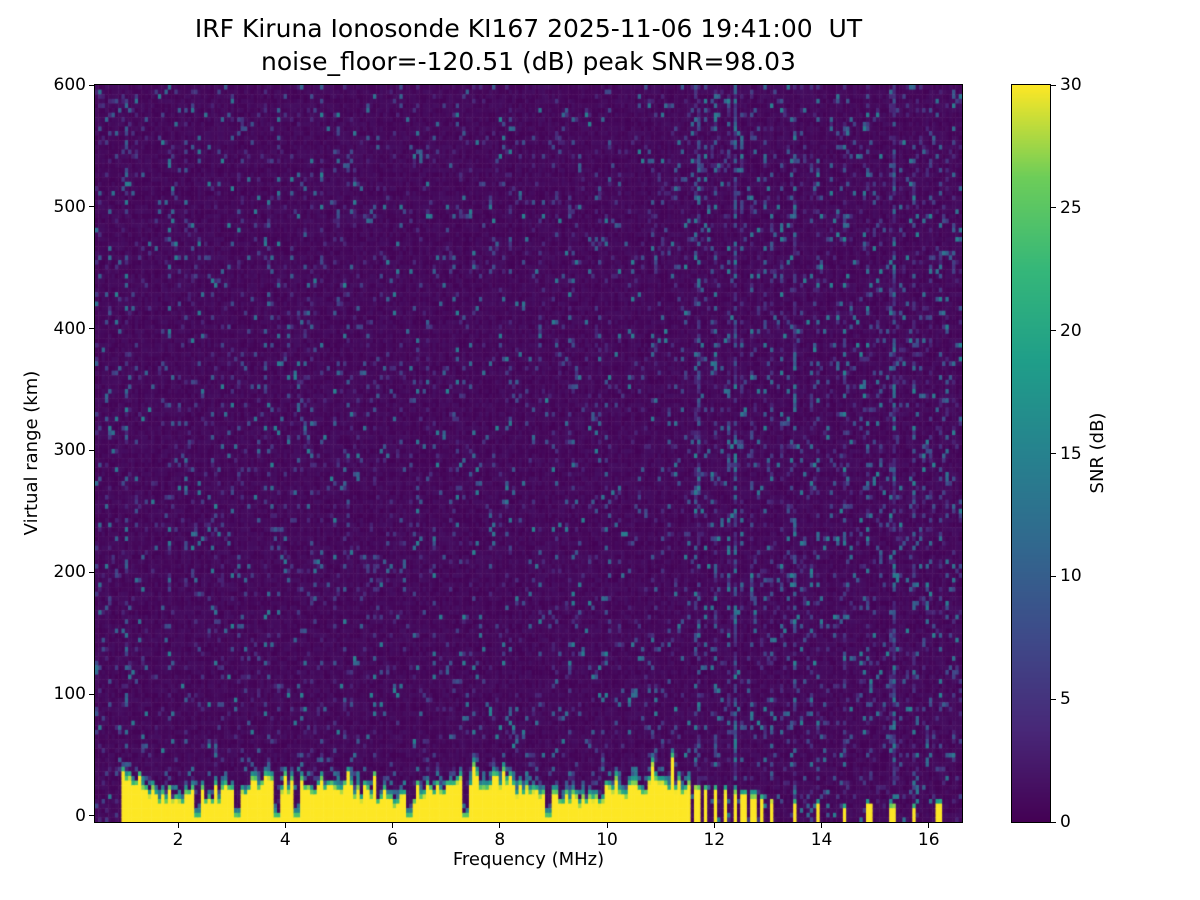  Describe the element at coordinates (69, 694) in the screenshot. I see `y-tick-label: 100` at that location.